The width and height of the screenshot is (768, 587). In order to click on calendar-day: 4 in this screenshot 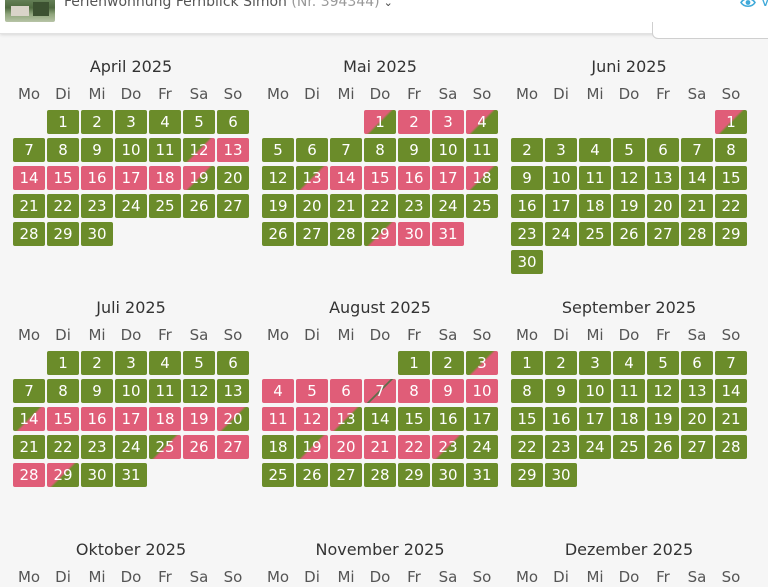, I will do `click(629, 363)`.